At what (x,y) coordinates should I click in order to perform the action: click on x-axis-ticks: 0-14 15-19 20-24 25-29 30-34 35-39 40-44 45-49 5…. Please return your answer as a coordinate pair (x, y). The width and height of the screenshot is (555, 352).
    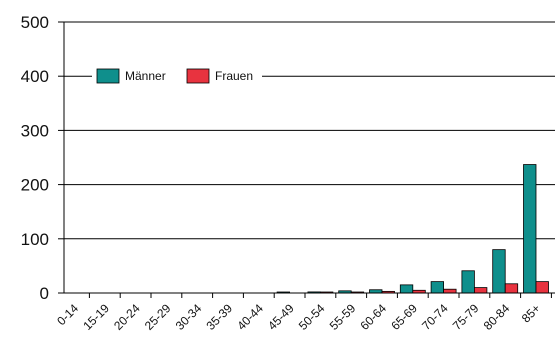
    Looking at the image, I should click on (303, 313).